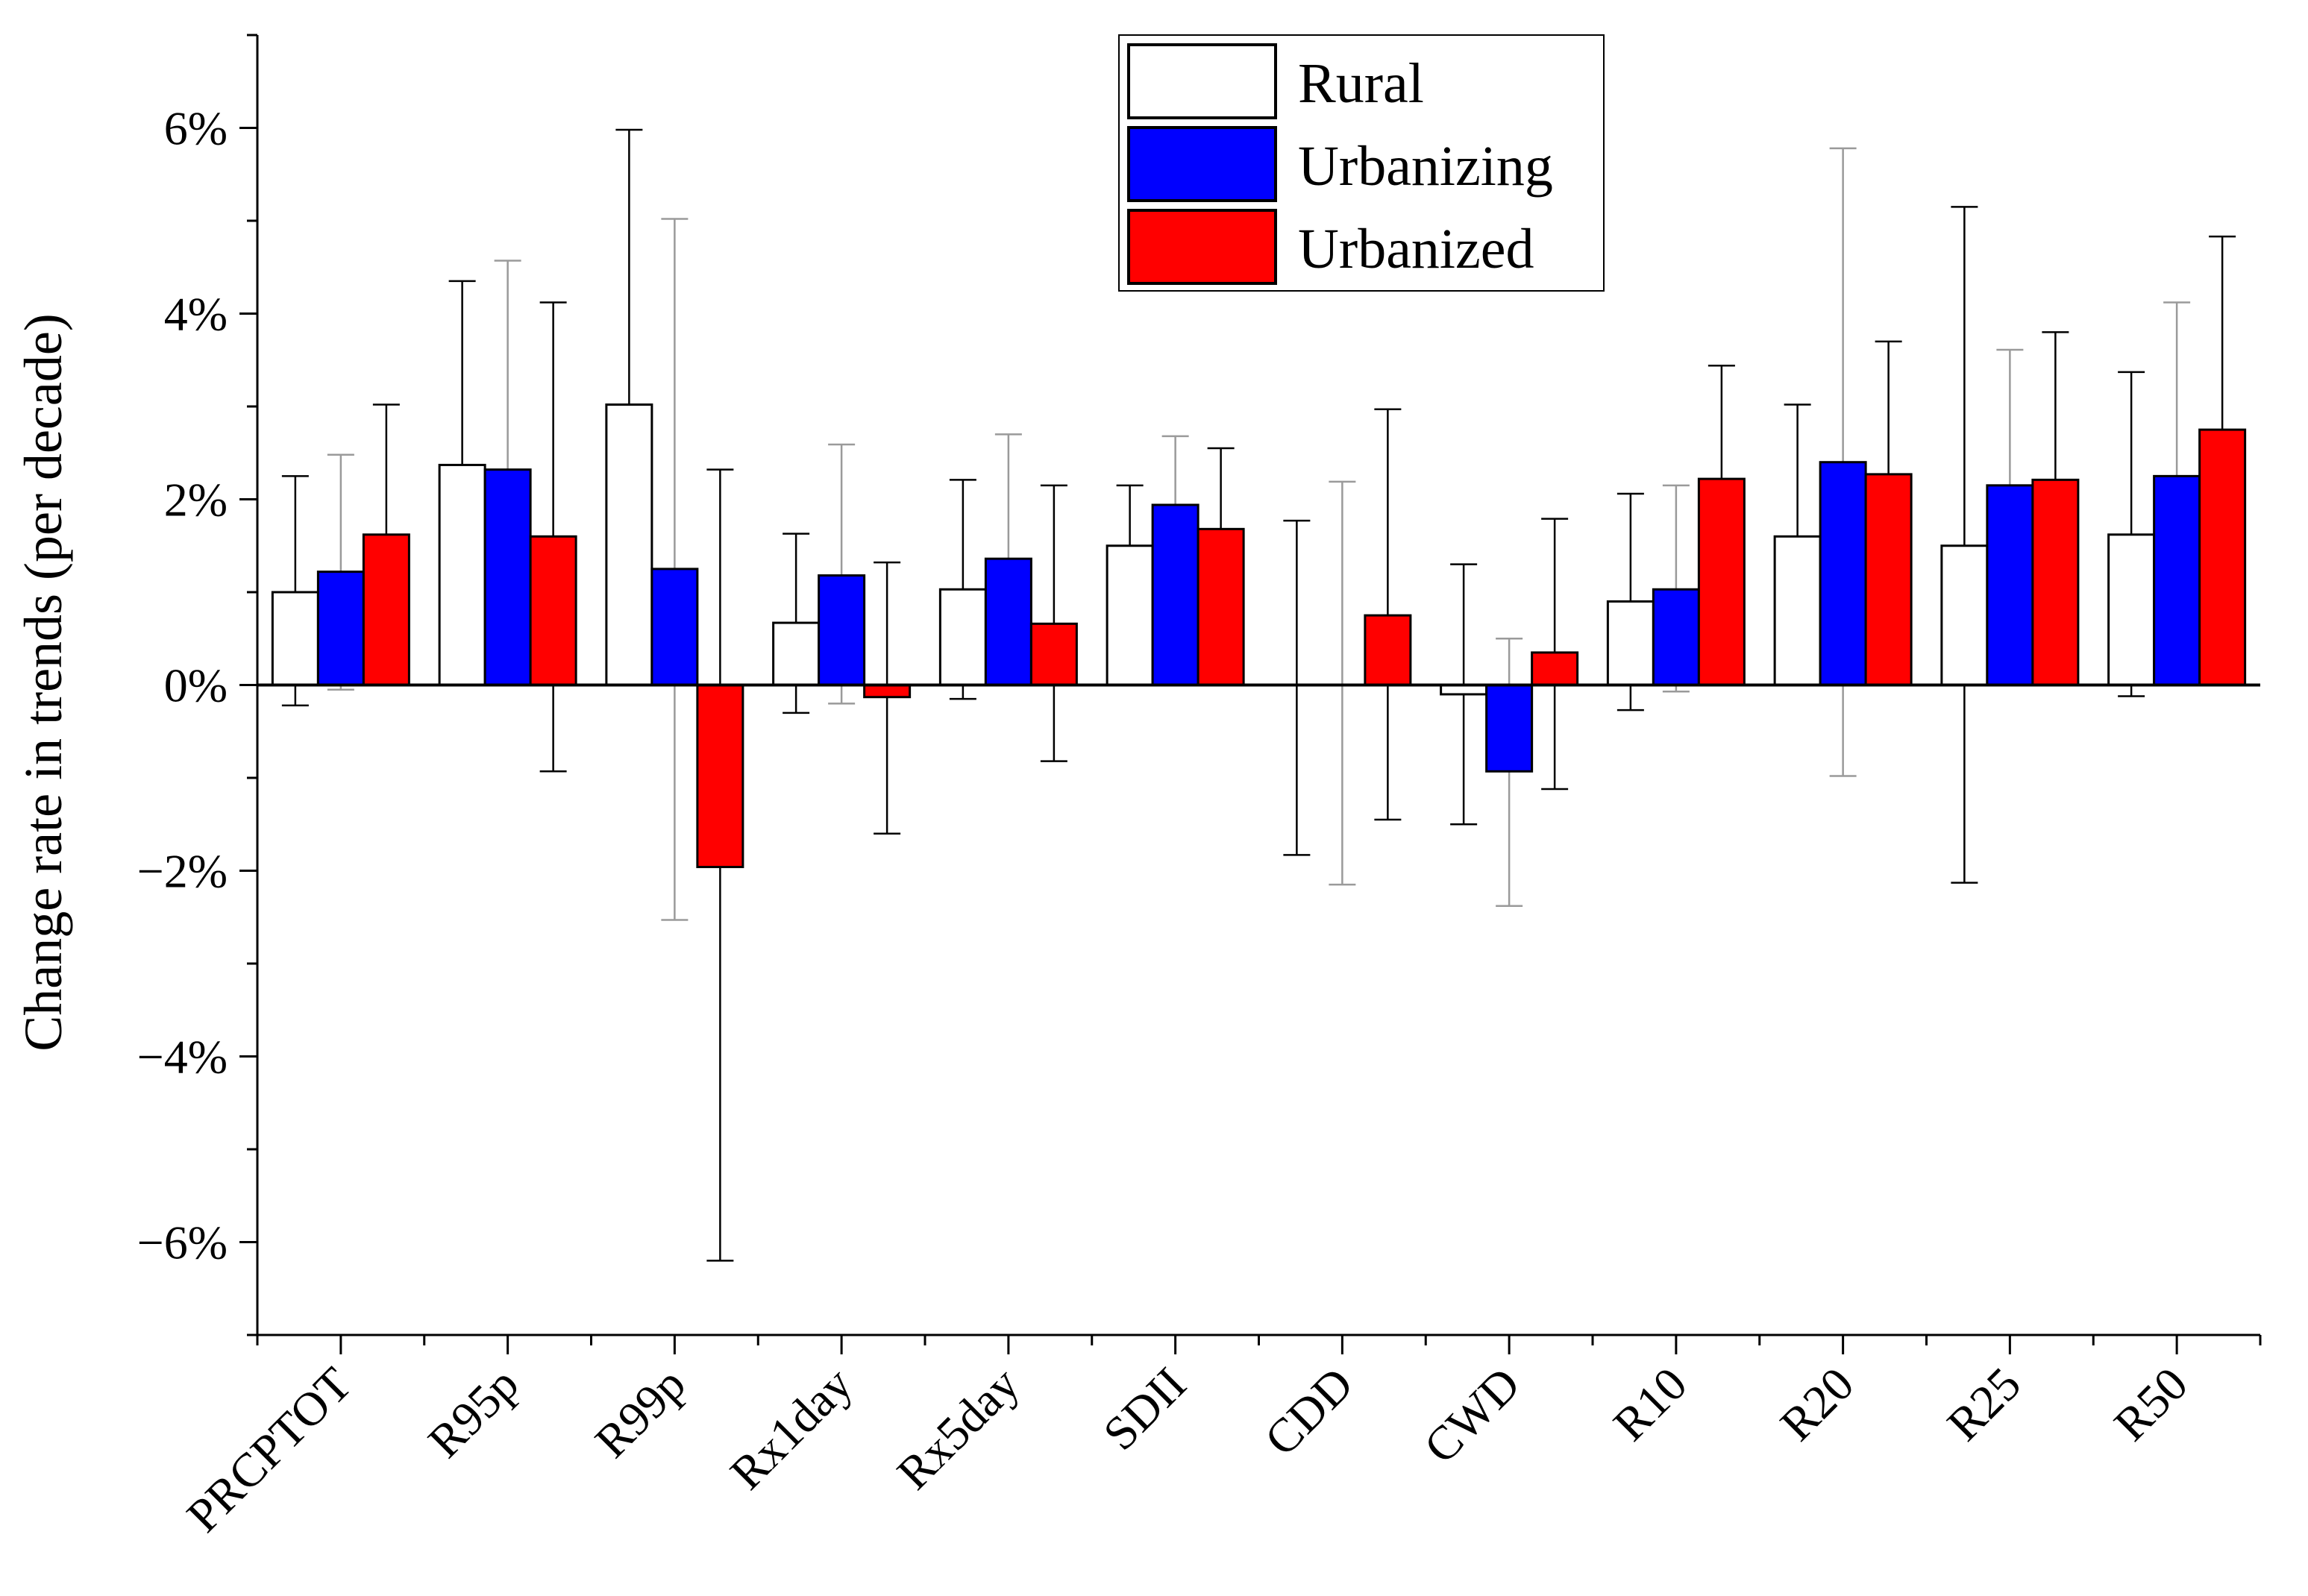 Image resolution: width=2308 pixels, height=1596 pixels. What do you see at coordinates (196, 685) in the screenshot?
I see `y-tick-label: 0%` at bounding box center [196, 685].